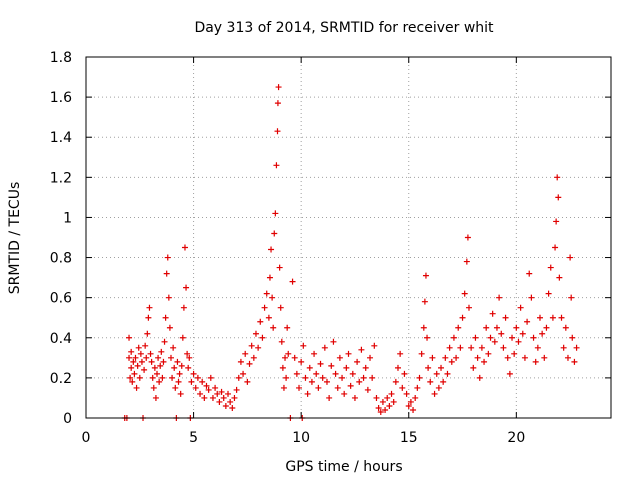 The height and width of the screenshot is (480, 640). What do you see at coordinates (61, 178) in the screenshot?
I see `y-tick-label: 1.2` at bounding box center [61, 178].